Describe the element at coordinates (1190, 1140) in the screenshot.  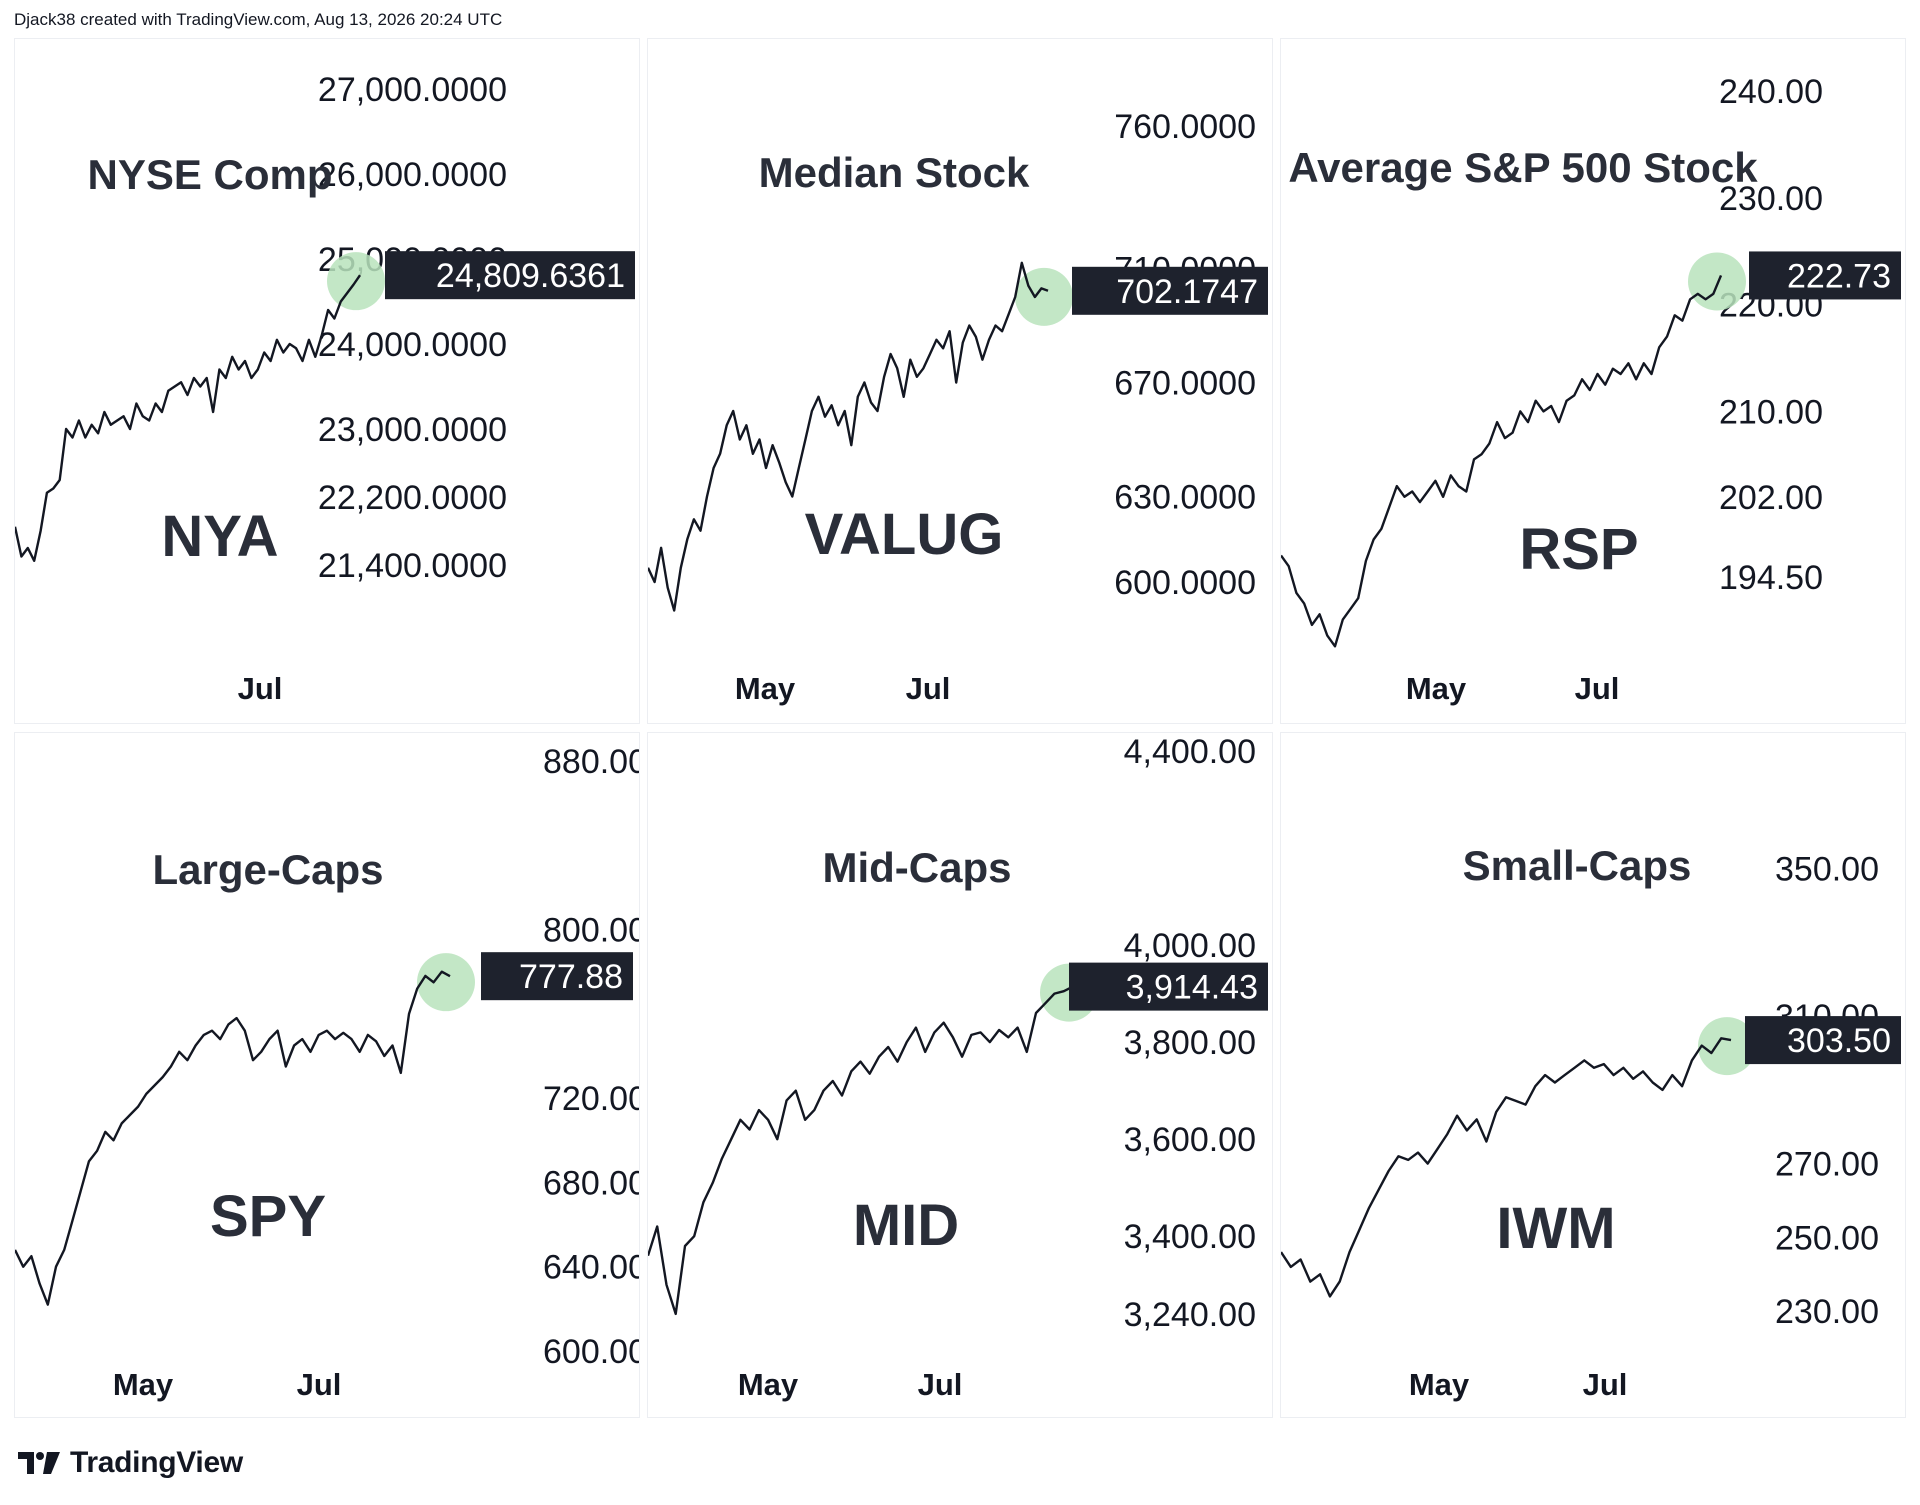
I see `y-tick-label: 3,600.00` at that location.